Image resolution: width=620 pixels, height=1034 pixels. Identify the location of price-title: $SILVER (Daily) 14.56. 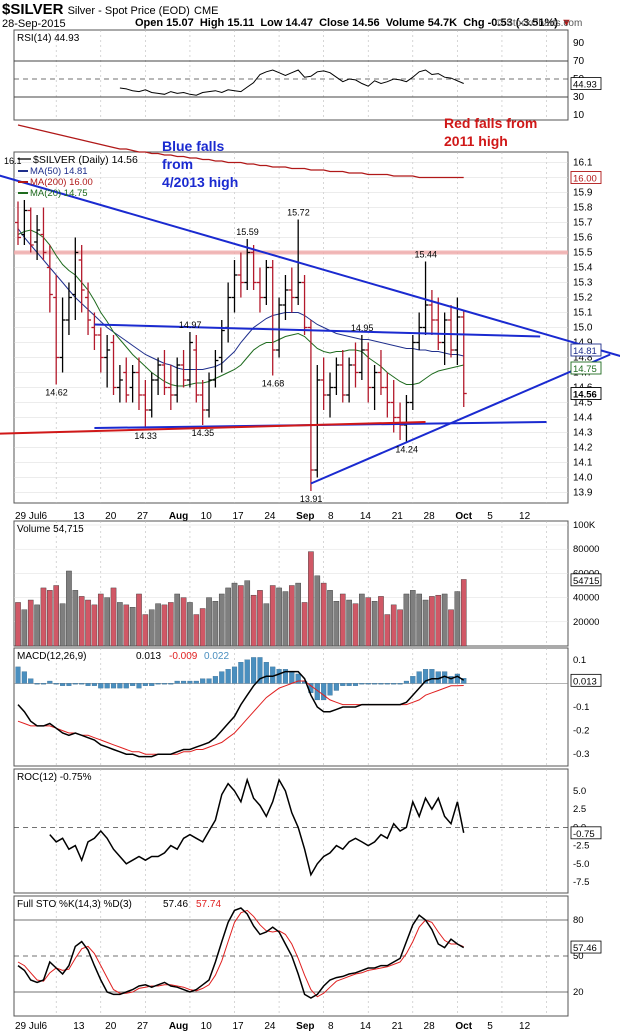
(85, 160).